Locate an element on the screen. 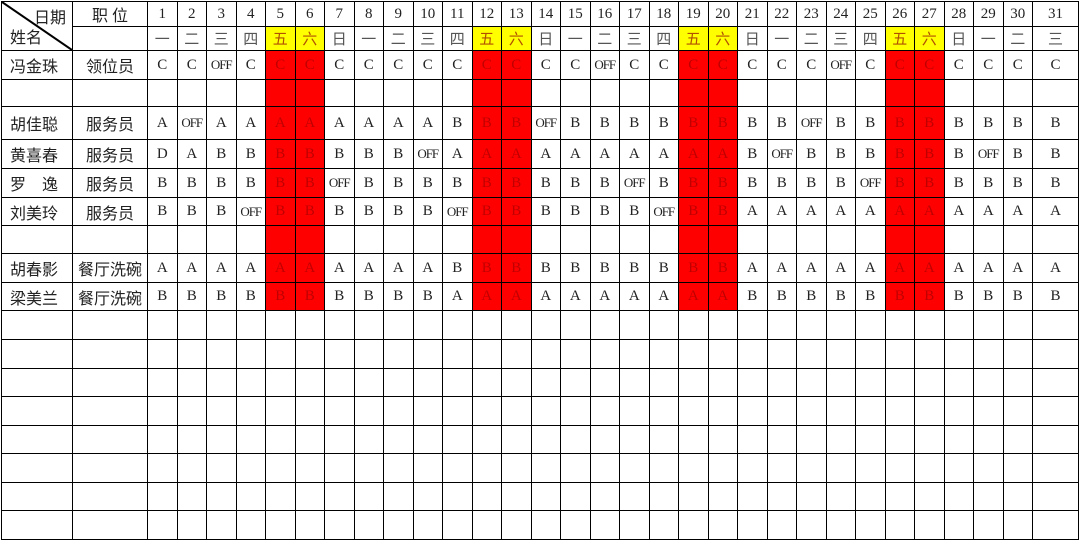 The height and width of the screenshot is (542, 1080). shift-cell-day-27: A is located at coordinates (929, 268).